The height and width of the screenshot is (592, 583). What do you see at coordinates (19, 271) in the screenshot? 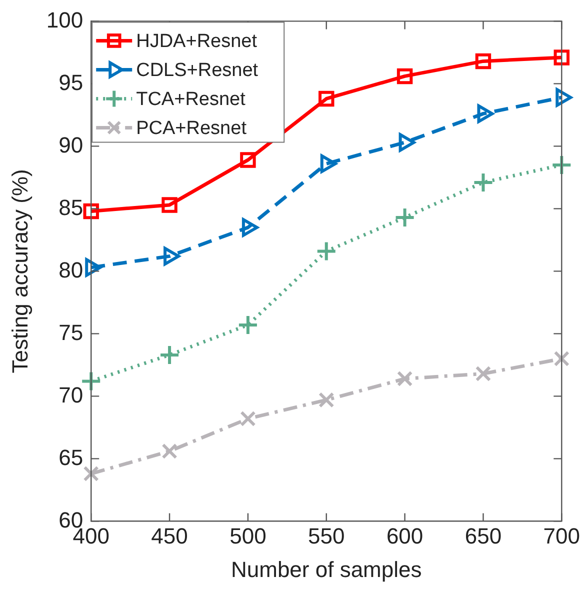
I see `y-axis-title: Testing accuracy (%)` at bounding box center [19, 271].